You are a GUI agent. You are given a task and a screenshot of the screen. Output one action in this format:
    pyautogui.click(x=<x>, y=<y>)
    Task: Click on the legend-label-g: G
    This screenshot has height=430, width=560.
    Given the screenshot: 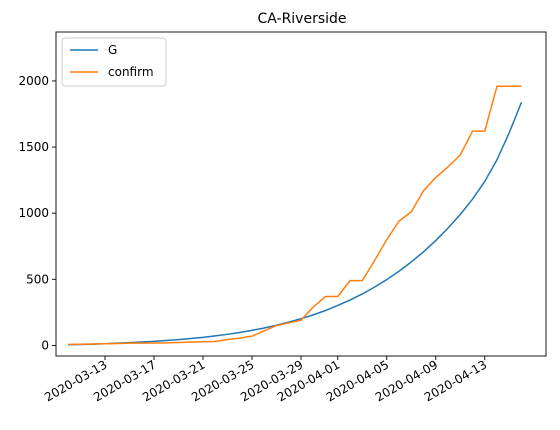 What is the action you would take?
    pyautogui.click(x=112, y=50)
    